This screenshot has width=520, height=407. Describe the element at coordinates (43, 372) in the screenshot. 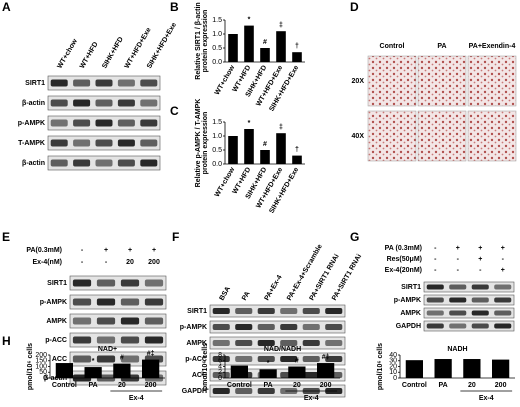

I see `y-tick-label: 50` at that location.